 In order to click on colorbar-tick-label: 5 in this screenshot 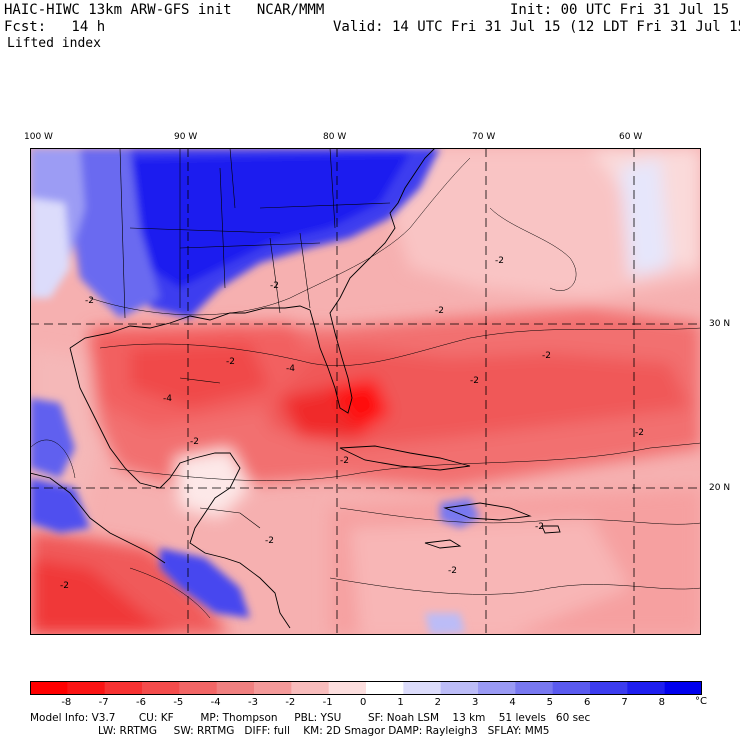, I will do `click(550, 702)`.